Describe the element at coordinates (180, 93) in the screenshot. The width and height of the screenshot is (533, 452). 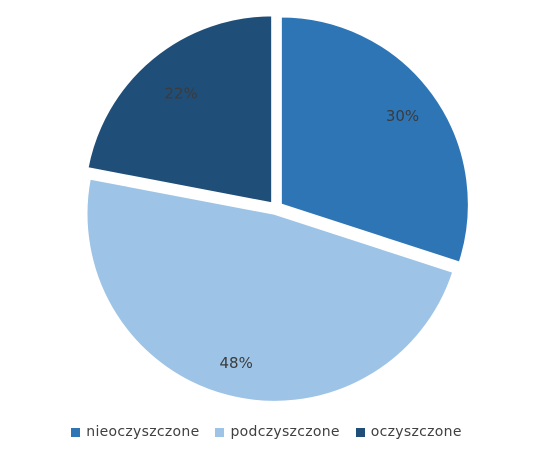
I see `pie-label-oczyszczone: 22%` at that location.